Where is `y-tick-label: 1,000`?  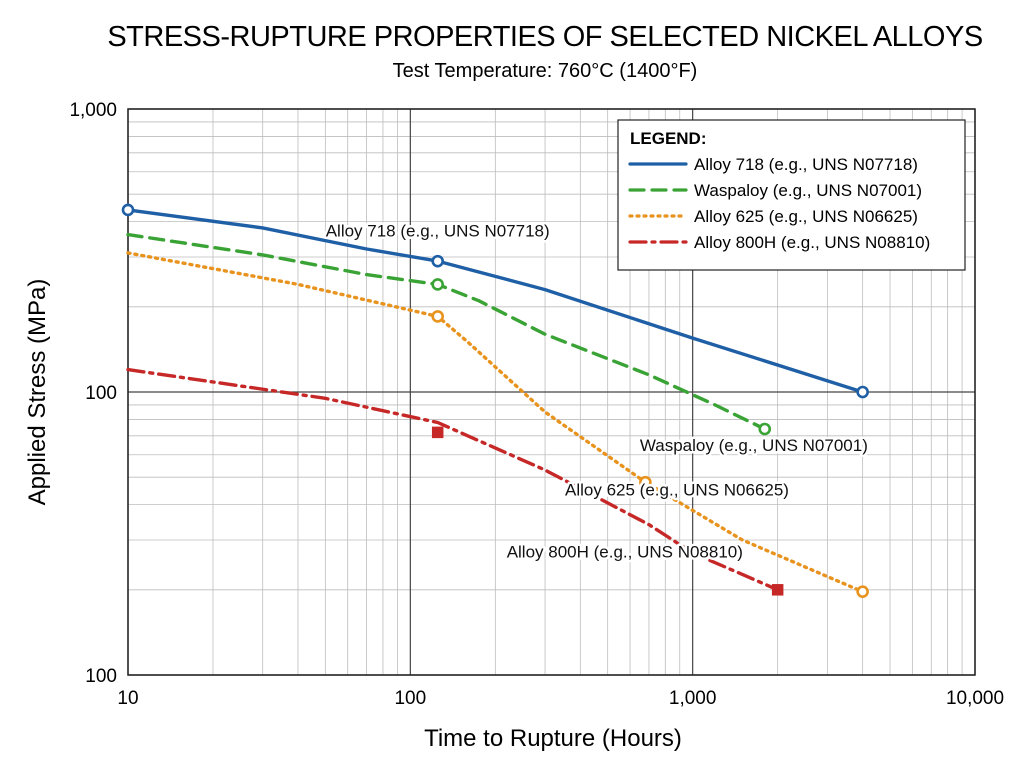
y-tick-label: 1,000 is located at coordinates (93, 110).